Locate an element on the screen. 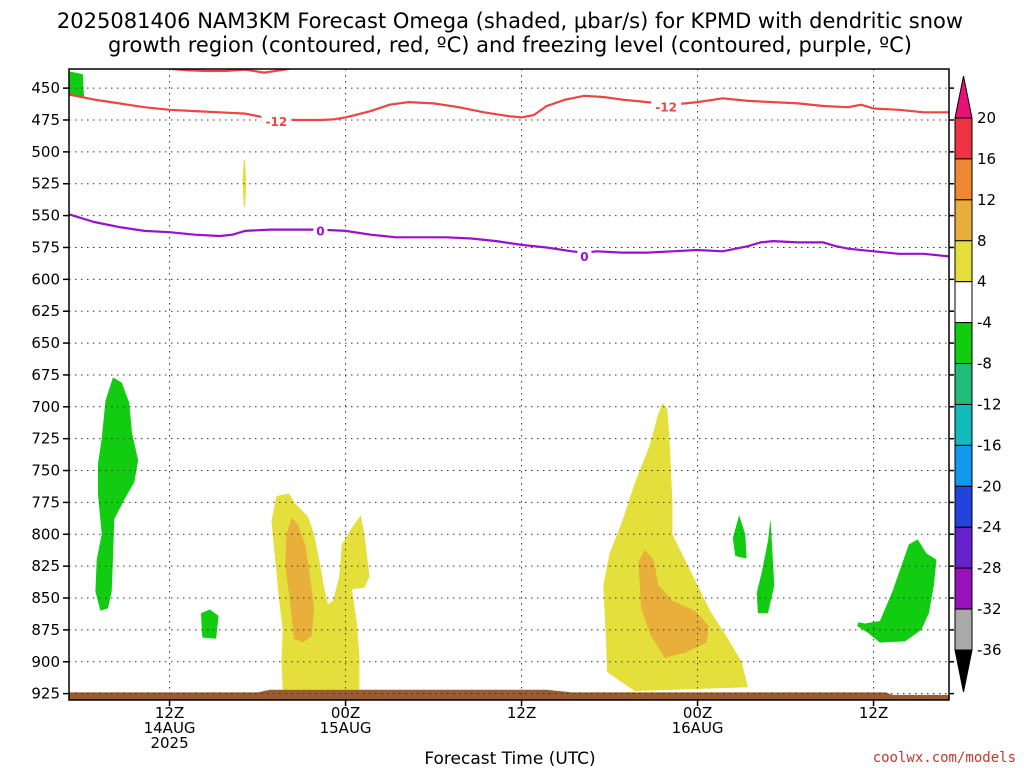  ytick-label: 700 is located at coordinates (45, 407).